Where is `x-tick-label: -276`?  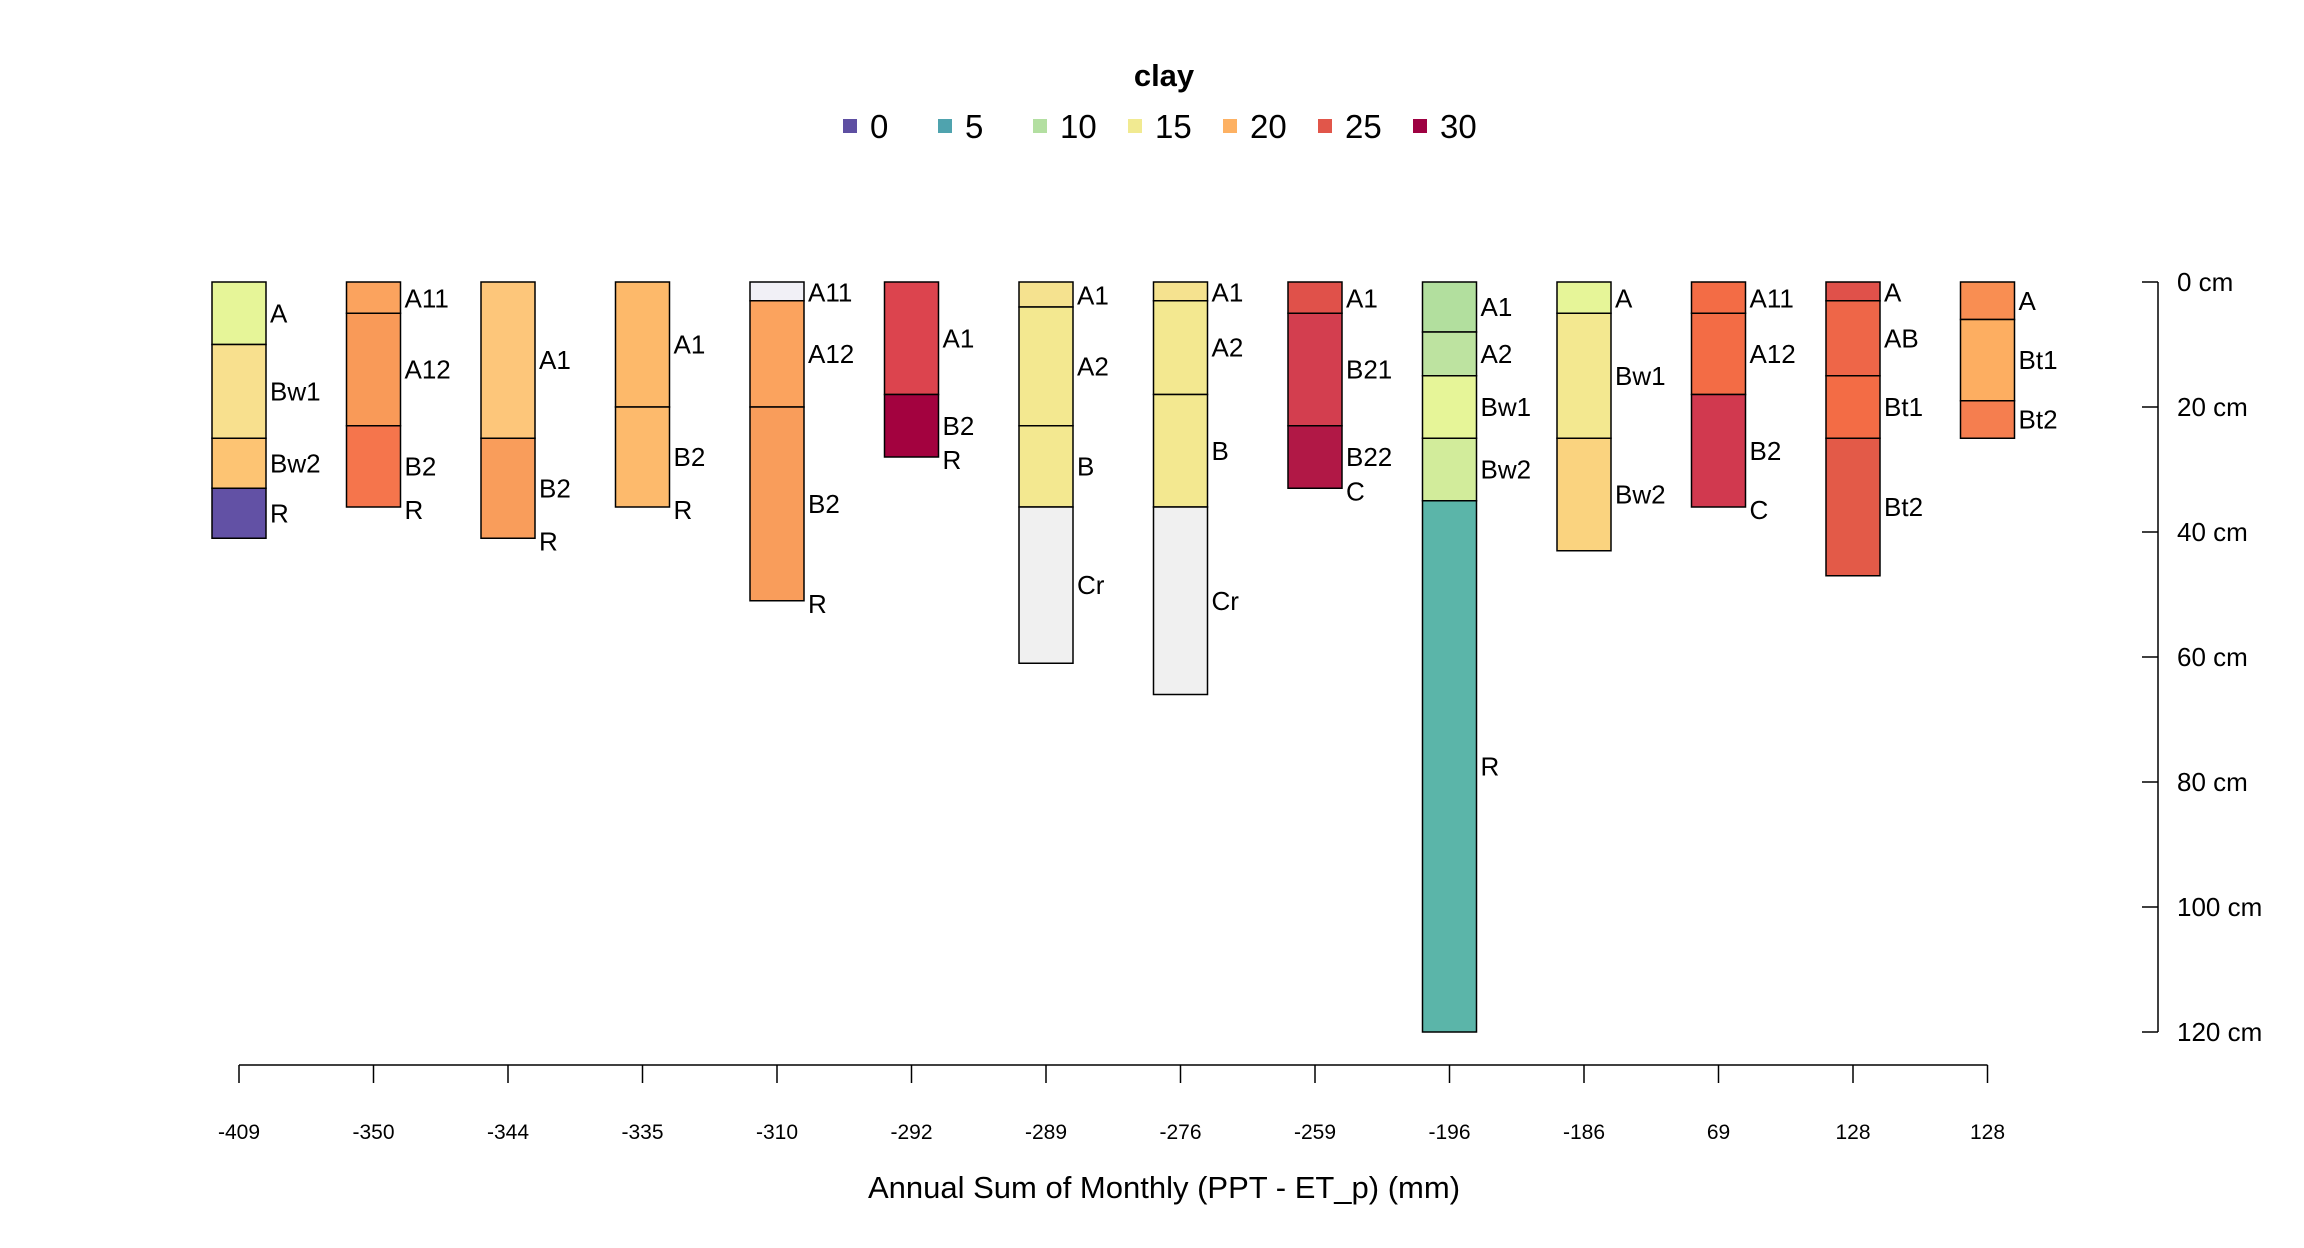
x-tick-label: -276 is located at coordinates (1180, 1132).